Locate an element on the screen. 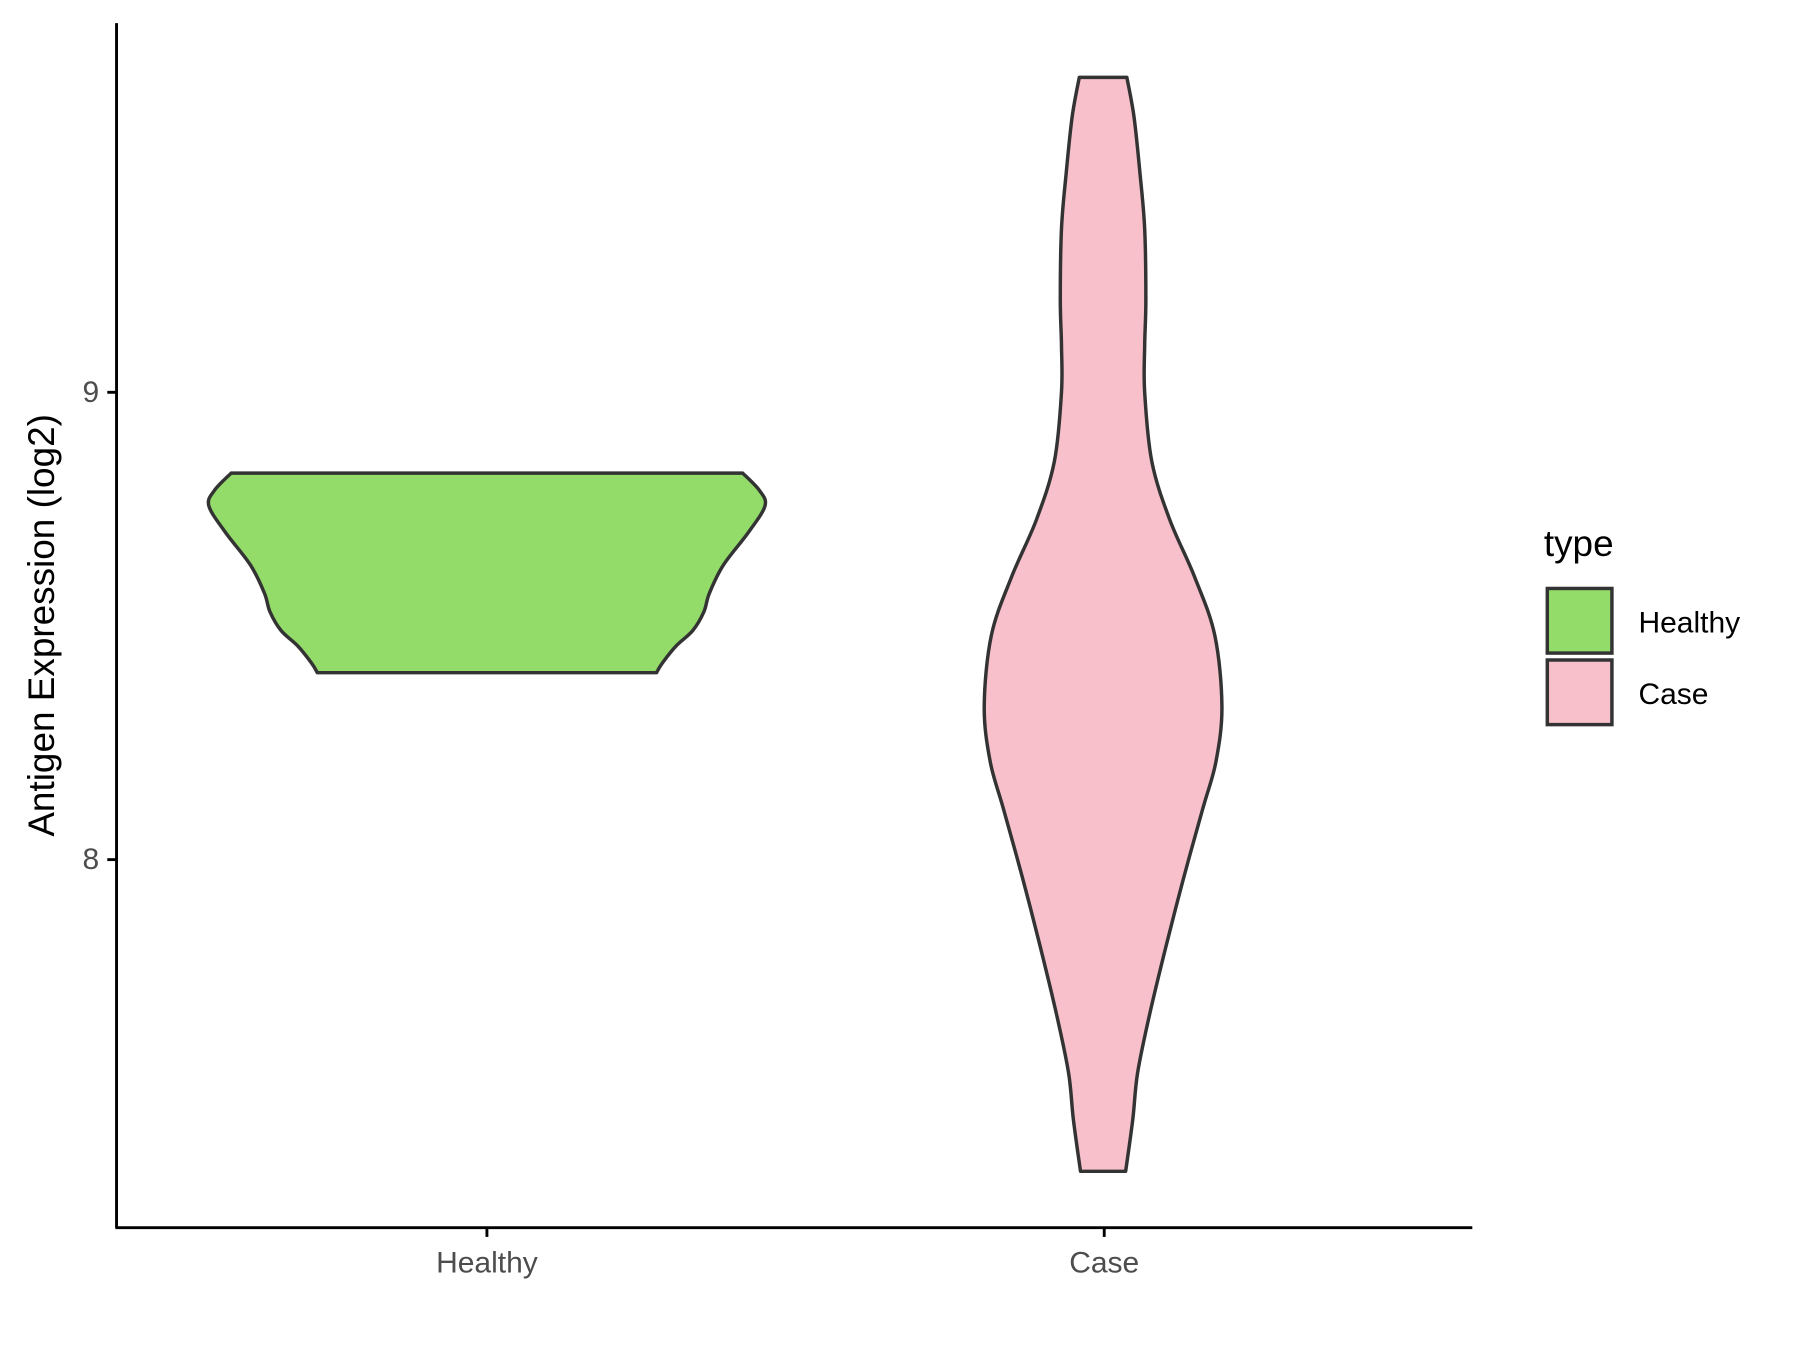  y-ticks: 9 8 is located at coordinates (100, 626).